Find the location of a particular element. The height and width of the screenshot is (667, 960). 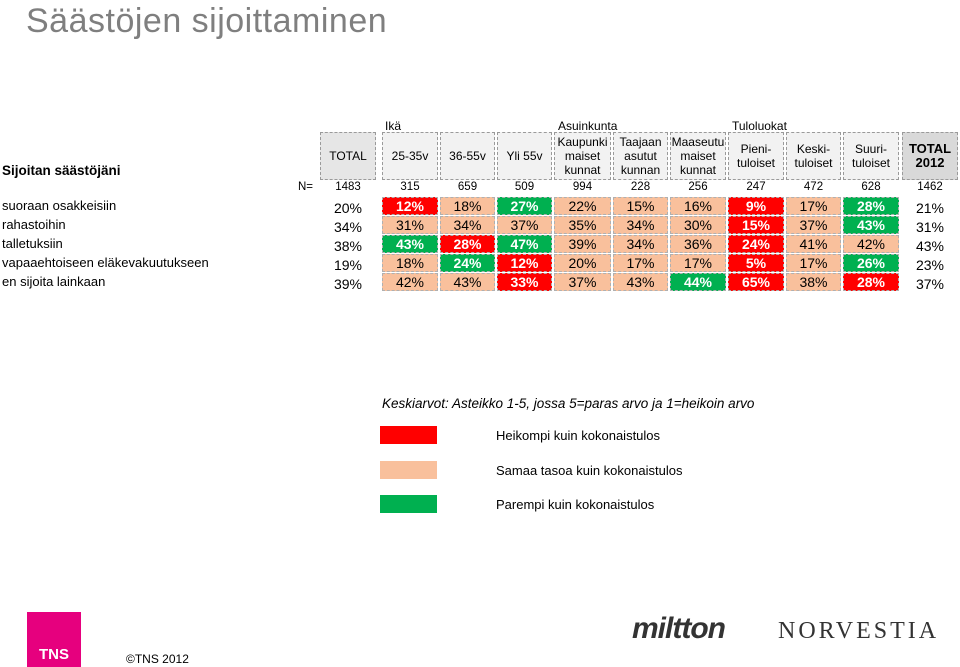

n-value: 247 is located at coordinates (756, 187).